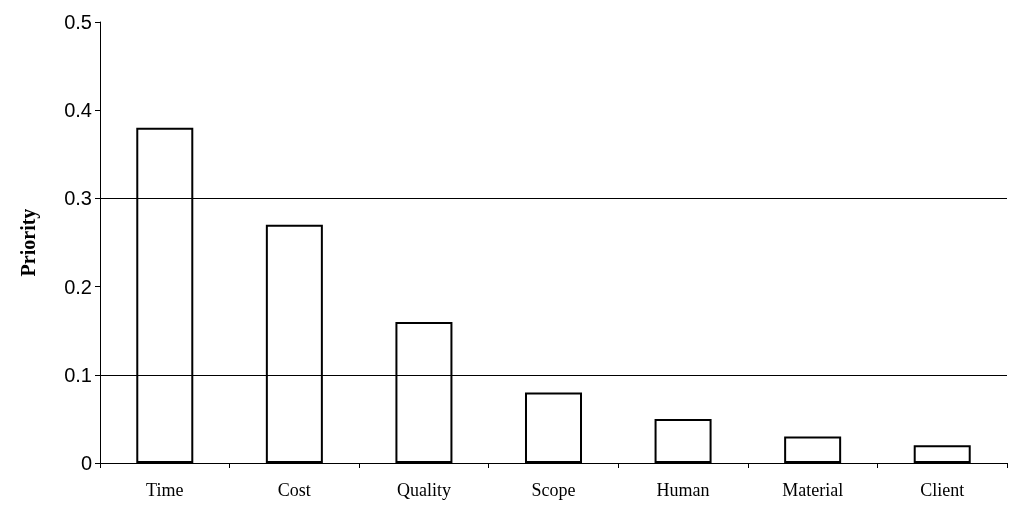 The height and width of the screenshot is (523, 1027). I want to click on y-tick-label: 0.4, so click(78, 110).